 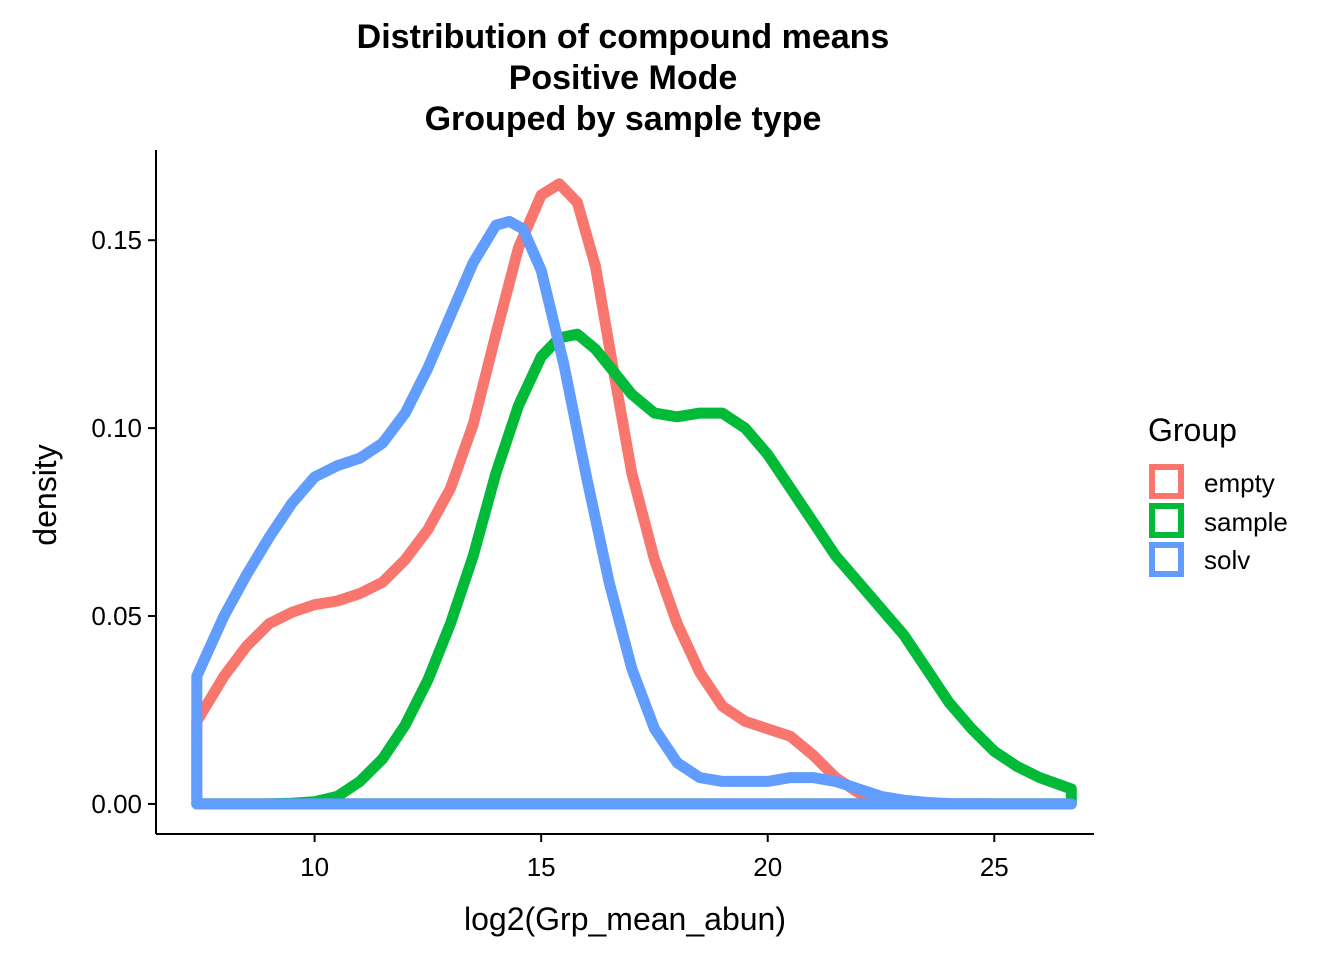 I want to click on y-tick-label: 0.15, so click(x=116, y=240).